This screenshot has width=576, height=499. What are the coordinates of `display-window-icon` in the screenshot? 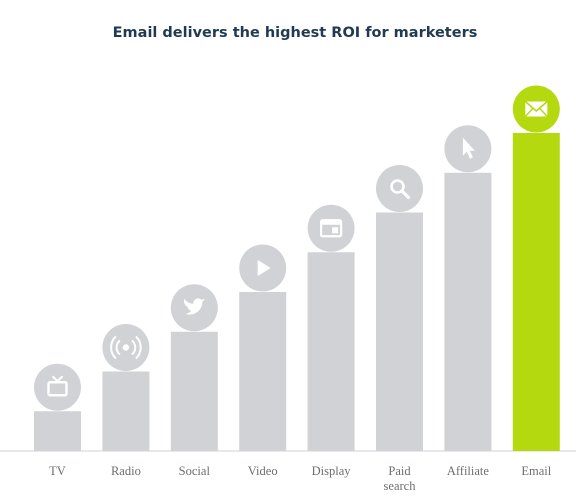 It's located at (331, 228).